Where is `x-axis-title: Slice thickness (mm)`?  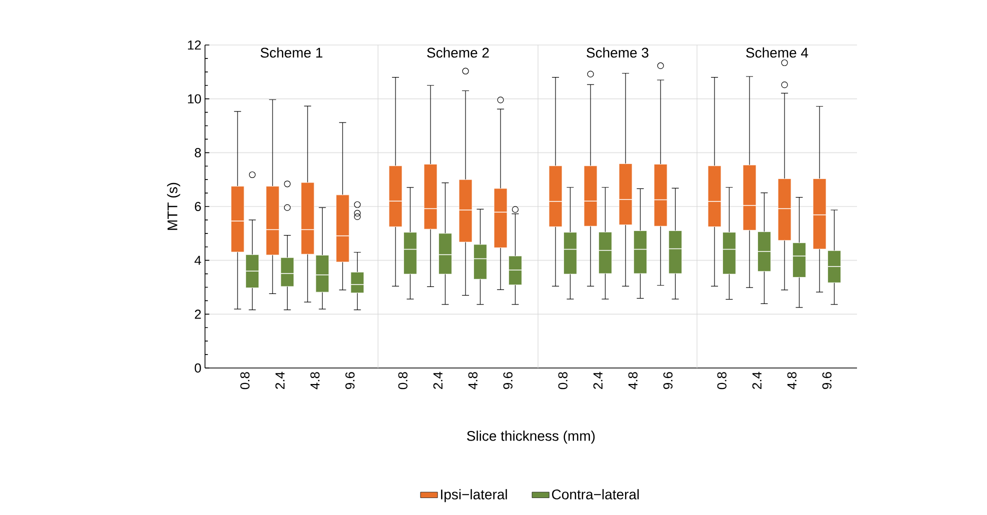 x-axis-title: Slice thickness (mm) is located at coordinates (531, 437).